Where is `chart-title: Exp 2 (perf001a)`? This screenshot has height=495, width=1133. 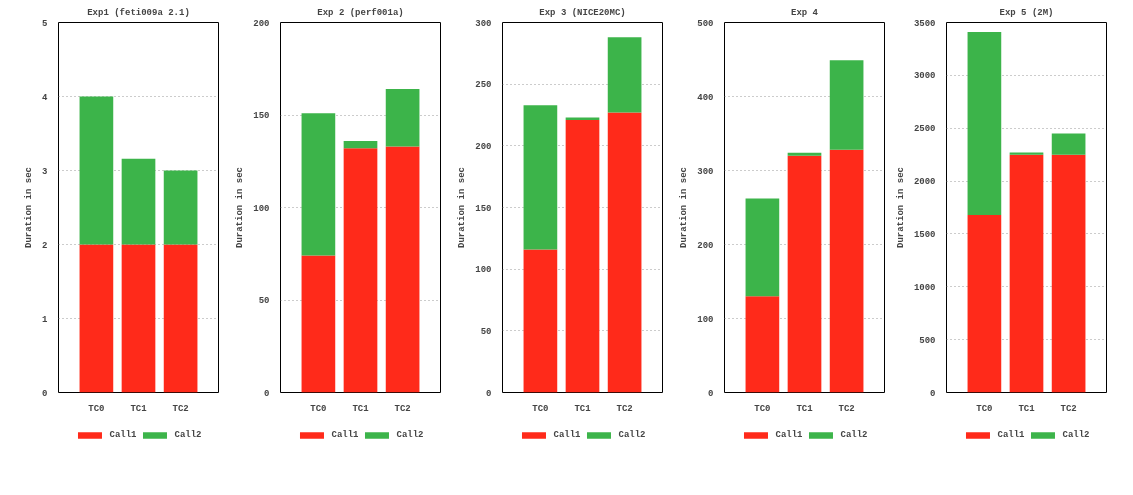
chart-title: Exp 2 (perf001a) is located at coordinates (360, 12).